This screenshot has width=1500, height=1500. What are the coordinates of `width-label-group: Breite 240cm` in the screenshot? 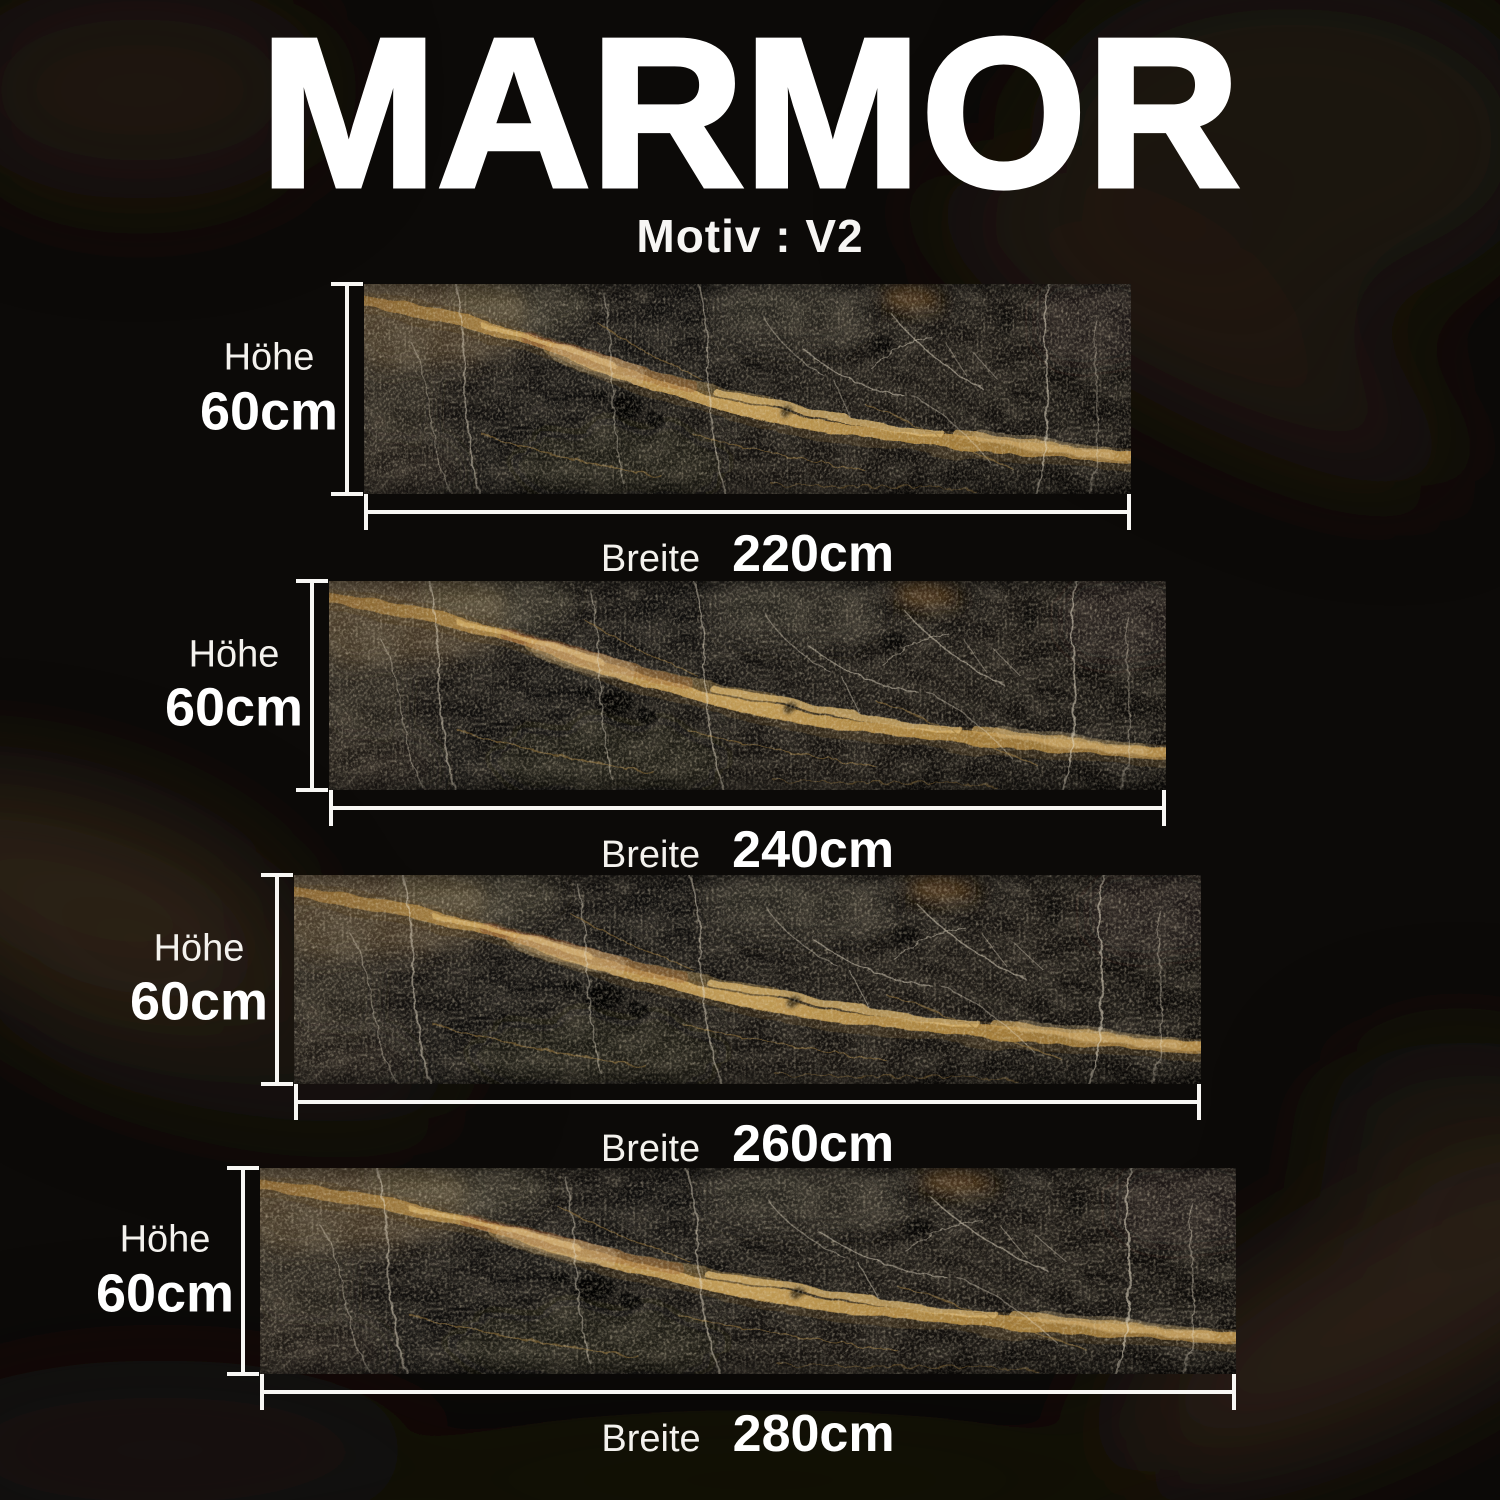 It's located at (747, 850).